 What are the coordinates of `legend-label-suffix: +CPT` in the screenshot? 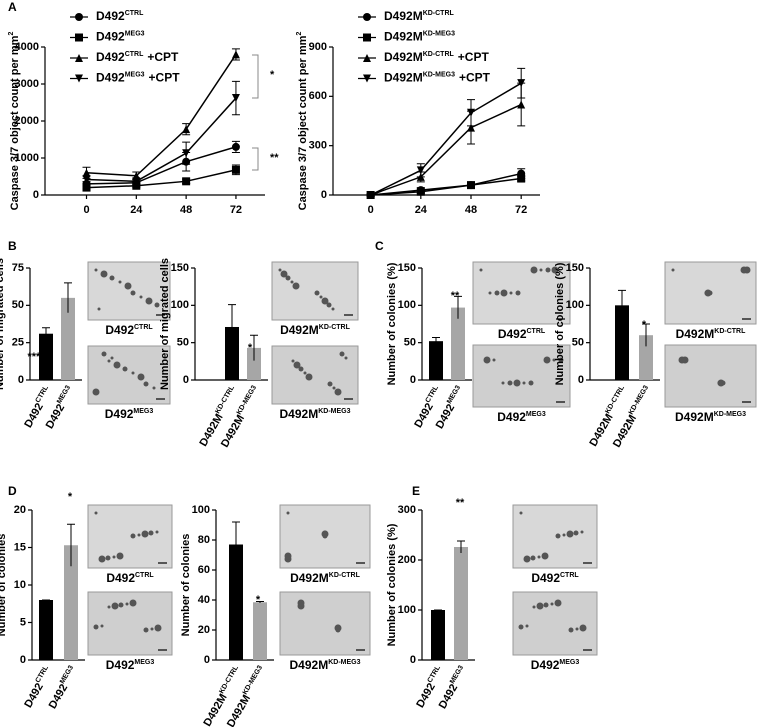 It's located at (165, 78).